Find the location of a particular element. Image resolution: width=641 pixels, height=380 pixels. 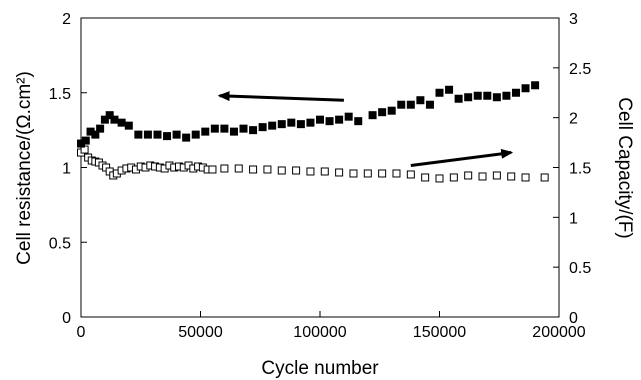

x-tick-label: 200000 is located at coordinates (558, 332).